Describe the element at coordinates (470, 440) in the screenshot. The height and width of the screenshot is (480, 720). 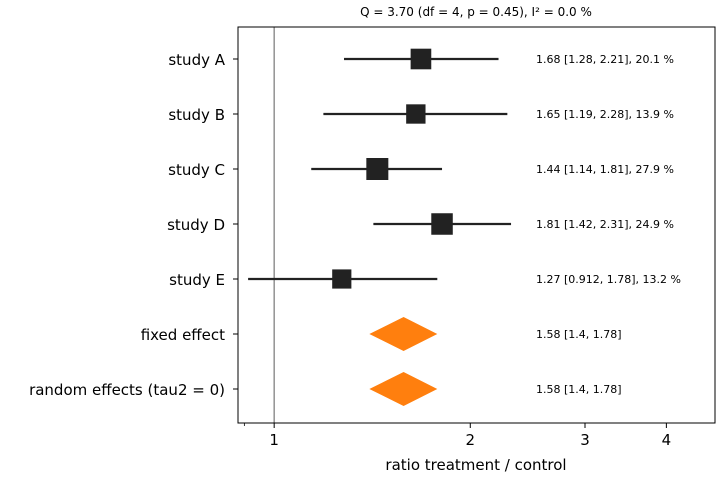
I see `x-tick-label: 2` at that location.